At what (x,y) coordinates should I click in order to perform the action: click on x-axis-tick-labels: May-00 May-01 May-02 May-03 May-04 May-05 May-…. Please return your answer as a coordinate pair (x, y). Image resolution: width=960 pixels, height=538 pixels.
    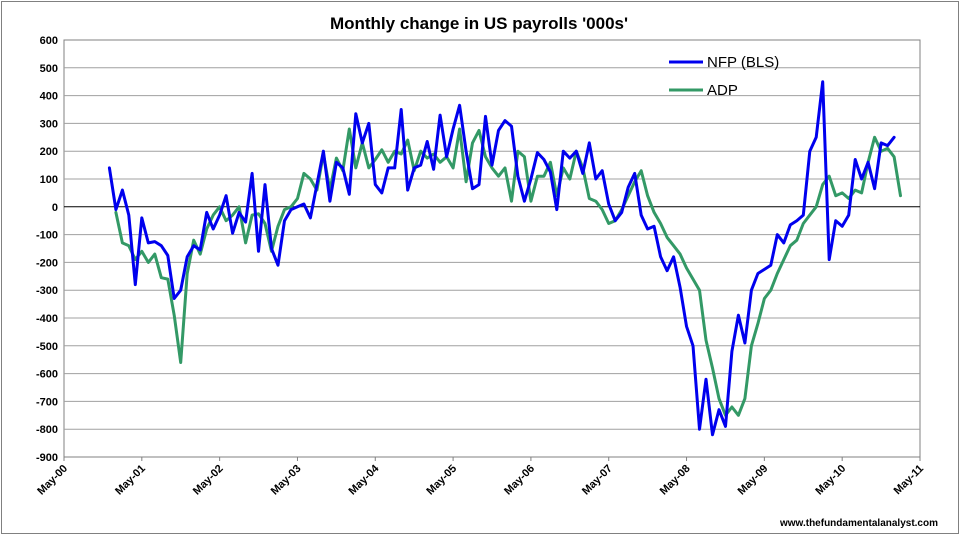
    Looking at the image, I should click on (480, 477).